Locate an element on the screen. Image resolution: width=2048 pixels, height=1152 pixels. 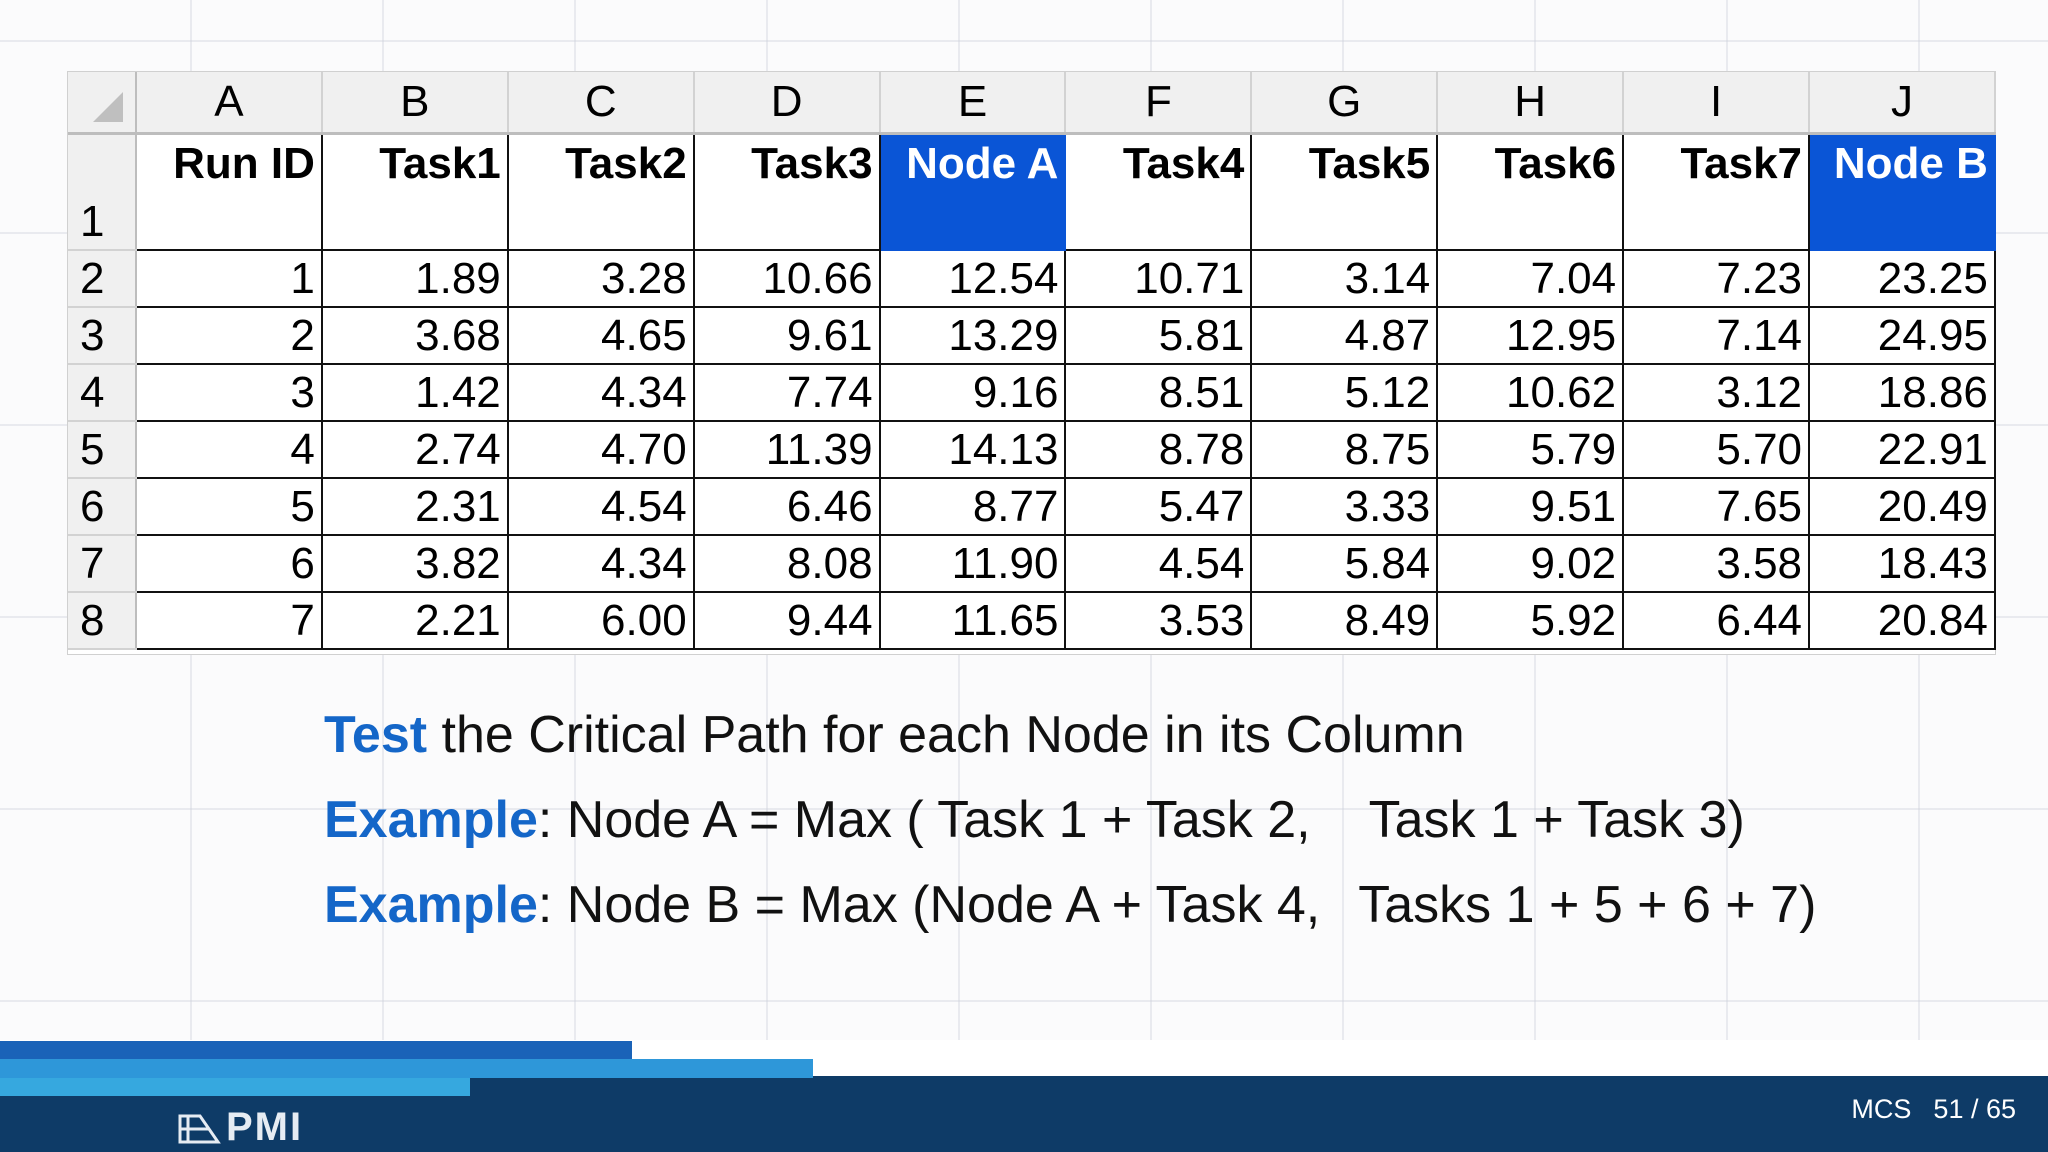
table-cell: 3.33 is located at coordinates (1344, 506).